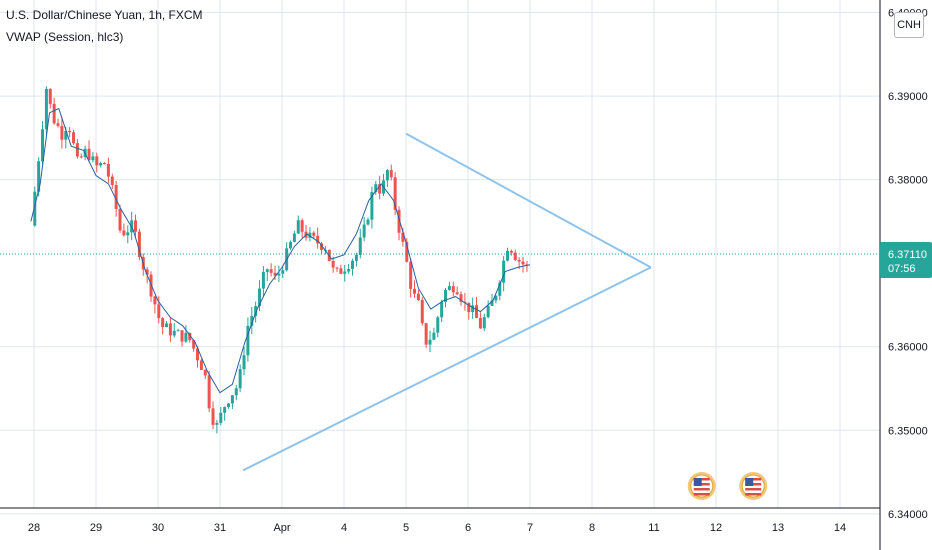 Image resolution: width=932 pixels, height=550 pixels. What do you see at coordinates (716, 528) in the screenshot?
I see `x-tick-label: 12` at bounding box center [716, 528].